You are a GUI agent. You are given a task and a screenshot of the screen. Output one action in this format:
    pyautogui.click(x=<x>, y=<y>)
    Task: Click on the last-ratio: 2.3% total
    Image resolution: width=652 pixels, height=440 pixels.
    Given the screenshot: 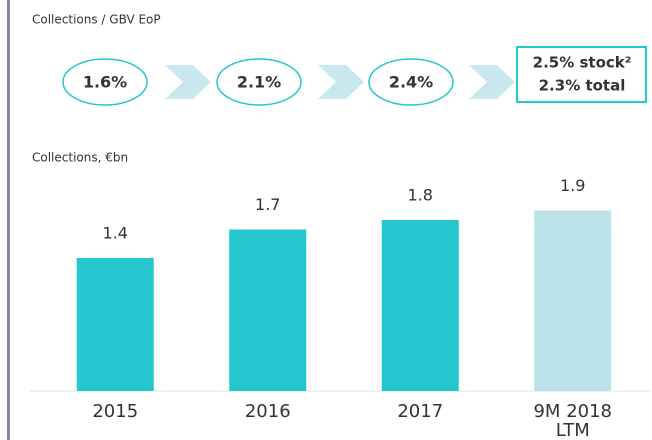 What is the action you would take?
    pyautogui.click(x=582, y=86)
    